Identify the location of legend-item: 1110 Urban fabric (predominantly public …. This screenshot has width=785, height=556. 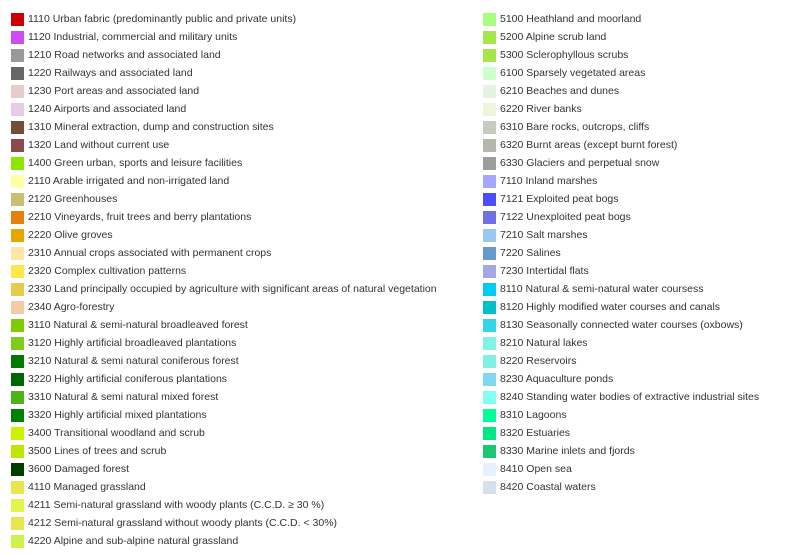
(241, 19).